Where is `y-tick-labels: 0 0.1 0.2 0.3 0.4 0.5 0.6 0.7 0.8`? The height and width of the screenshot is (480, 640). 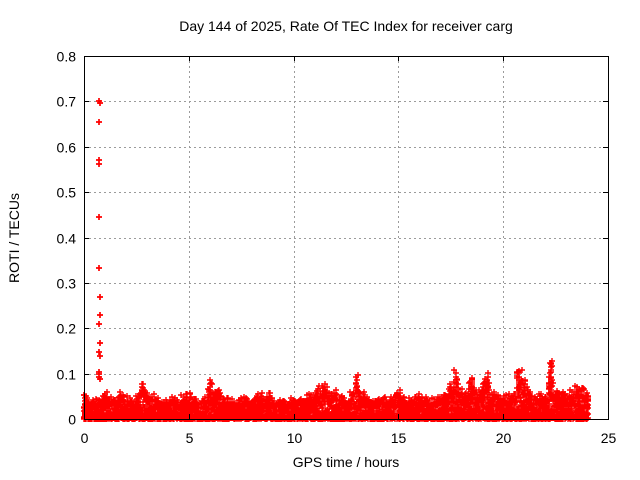 y-tick-labels: 0 0.1 0.2 0.3 0.4 0.5 0.6 0.7 0.8 is located at coordinates (67, 238).